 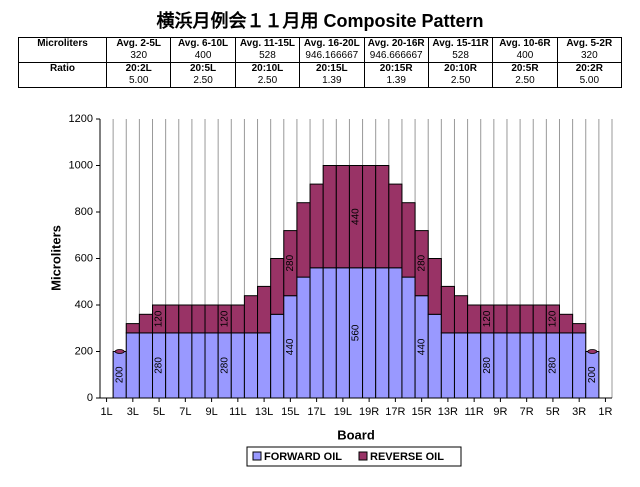 I want to click on x-tick-label: 11R, so click(x=473, y=412).